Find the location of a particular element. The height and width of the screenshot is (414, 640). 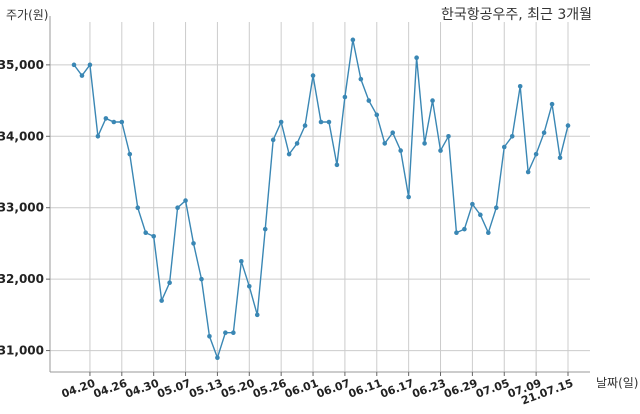

y-axis-label: 주가(원) is located at coordinates (27, 15).